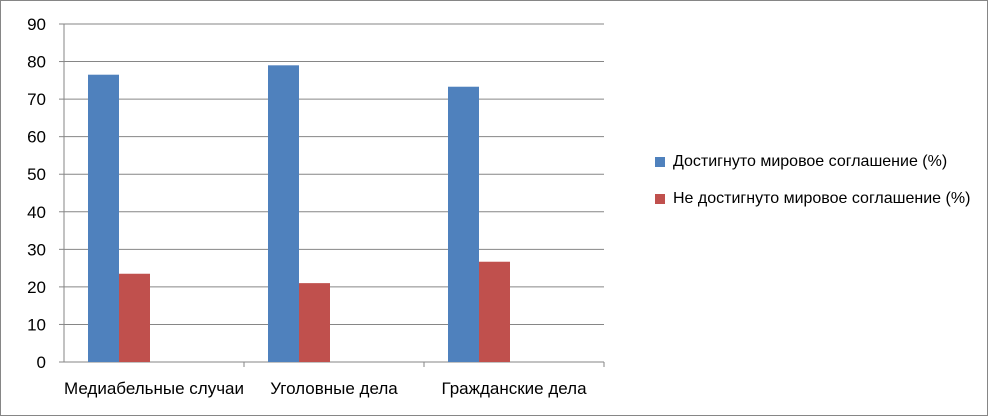 The height and width of the screenshot is (416, 988). What do you see at coordinates (36, 62) in the screenshot?
I see `y-tick-label: 80` at bounding box center [36, 62].